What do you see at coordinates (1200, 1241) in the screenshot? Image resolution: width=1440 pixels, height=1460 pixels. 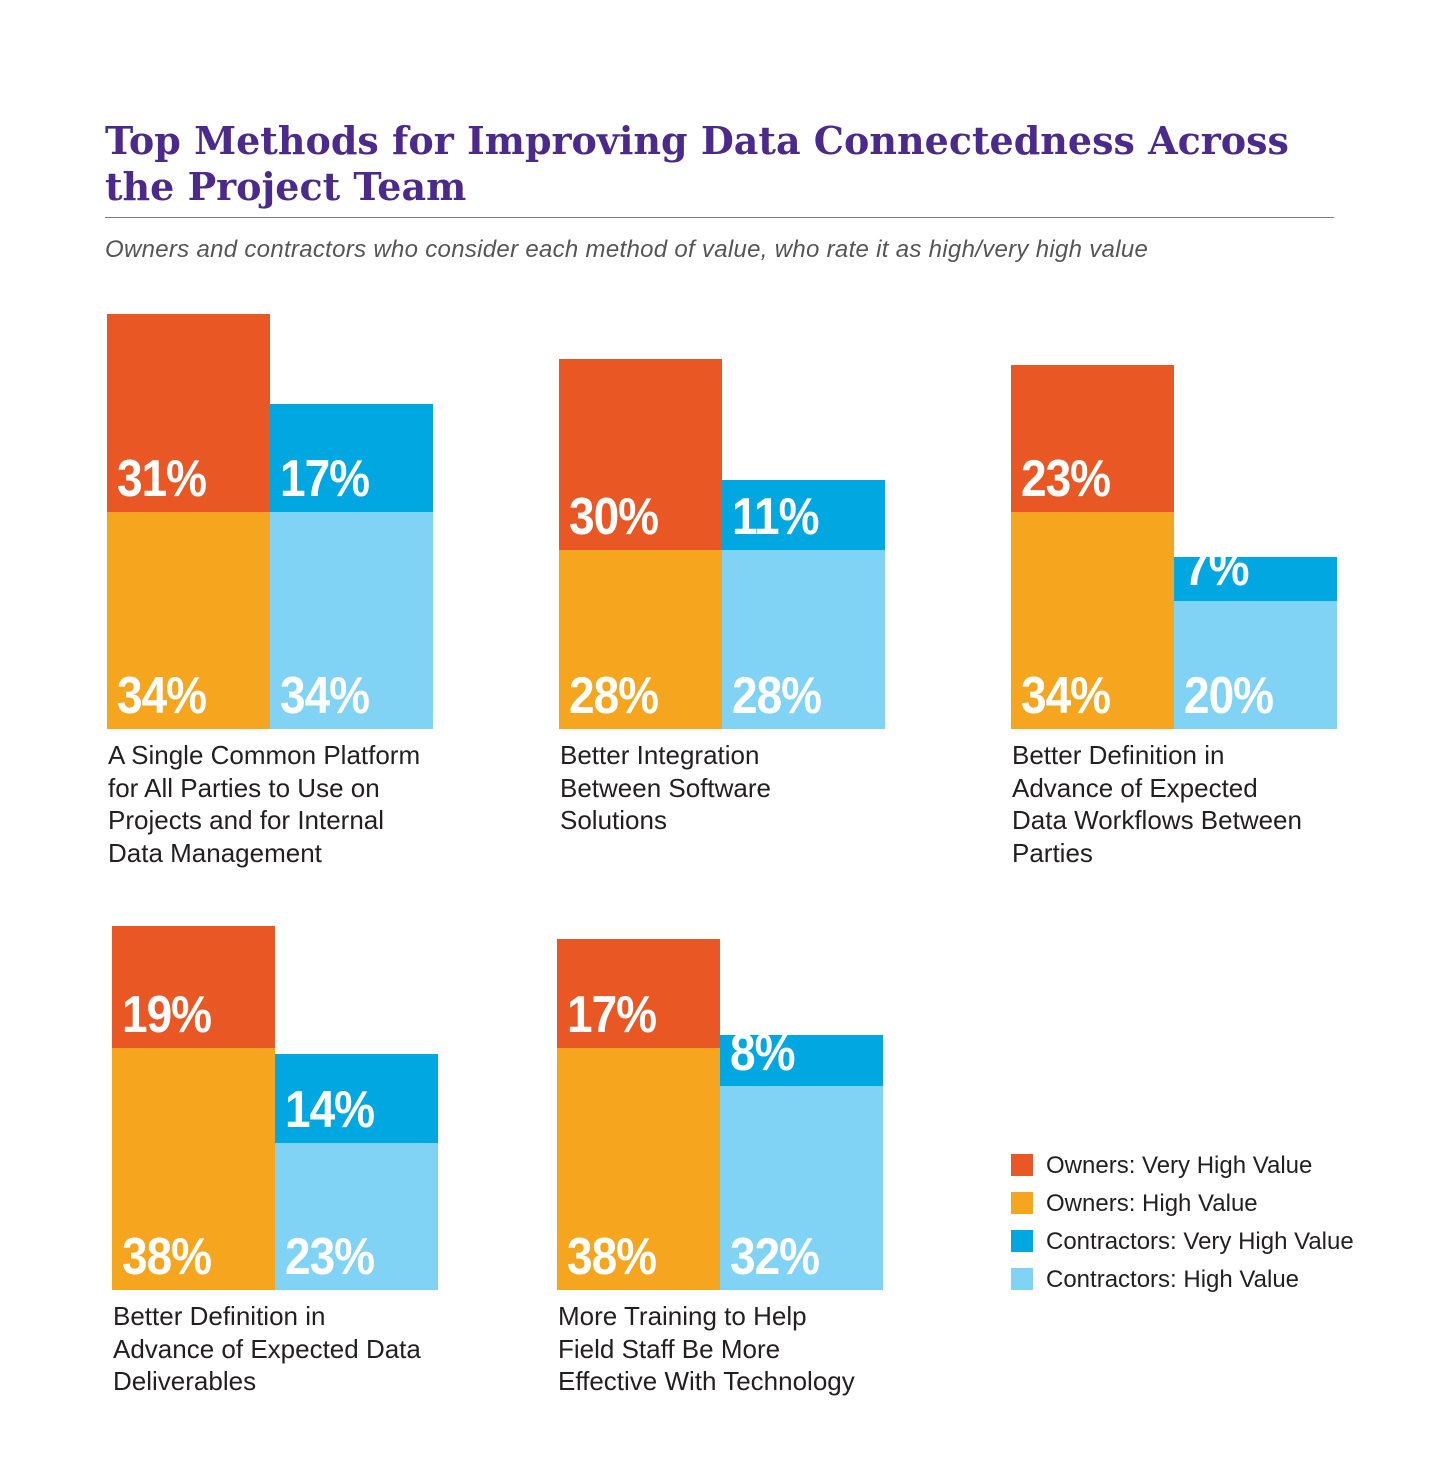 I see `legend-label: Contractors: Very High Value` at bounding box center [1200, 1241].